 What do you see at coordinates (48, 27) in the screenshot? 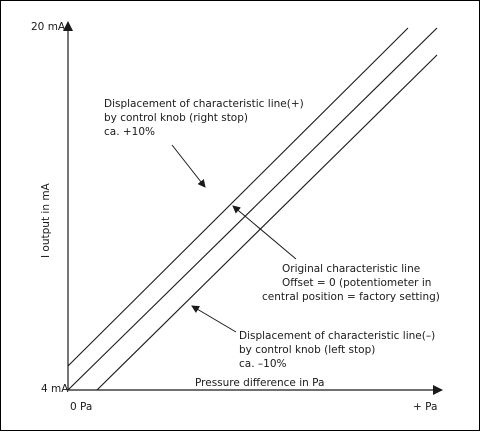
I see `y-top-label: 20 mA` at bounding box center [48, 27].